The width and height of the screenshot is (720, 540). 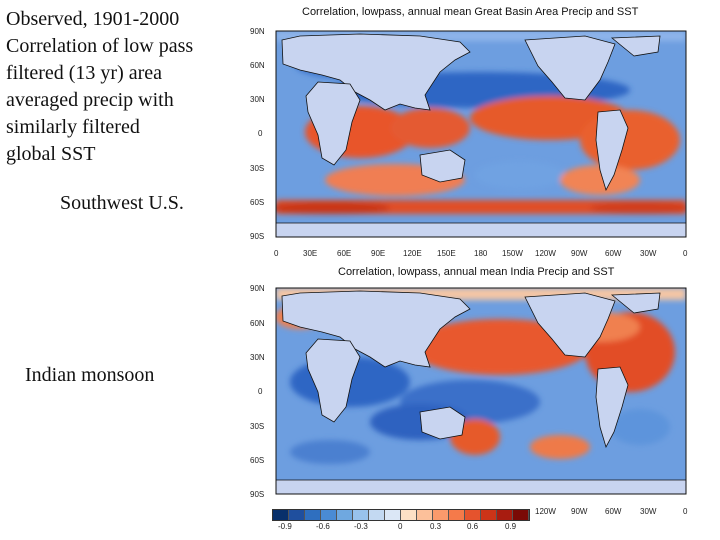 I want to click on colorbar-tick: -0.3, so click(x=361, y=526).